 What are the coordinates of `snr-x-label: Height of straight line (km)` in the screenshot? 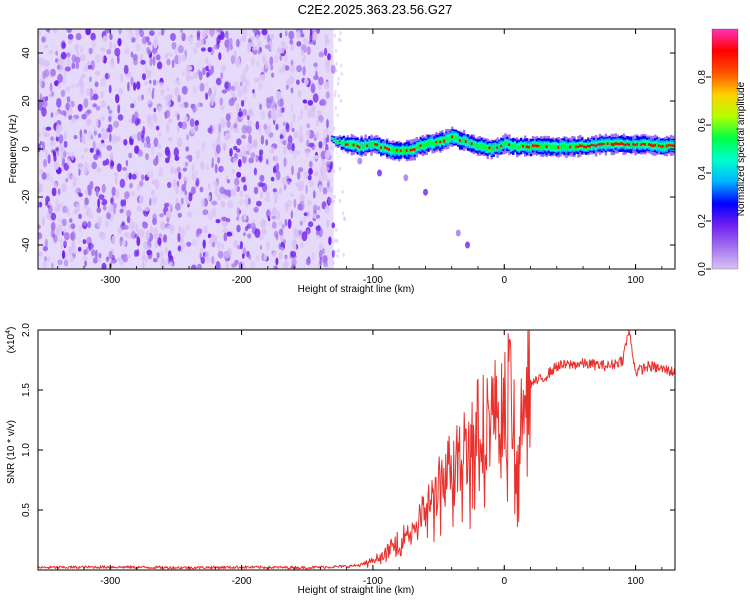 It's located at (356, 590).